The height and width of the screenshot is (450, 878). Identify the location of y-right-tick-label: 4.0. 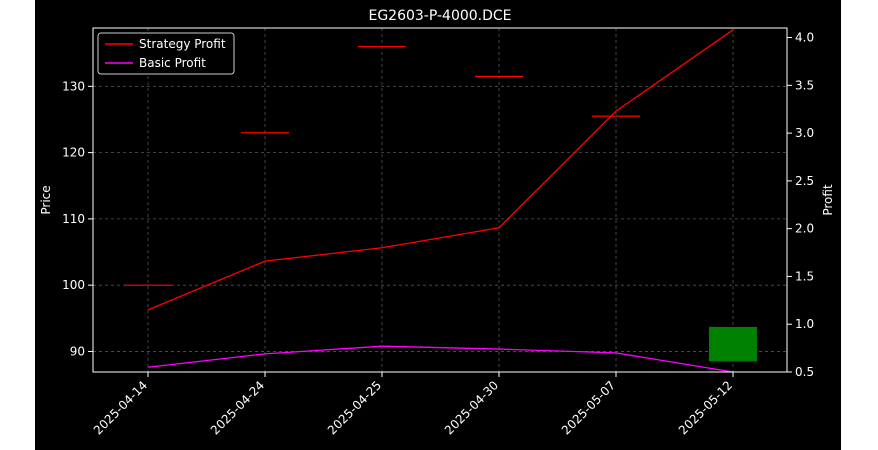
(804, 38).